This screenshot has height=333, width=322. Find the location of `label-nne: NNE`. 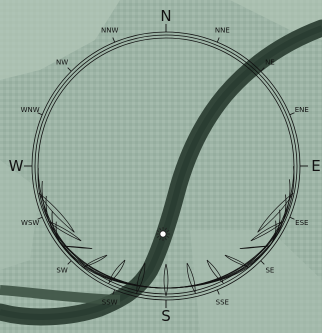

label-nne: NNE is located at coordinates (222, 31).